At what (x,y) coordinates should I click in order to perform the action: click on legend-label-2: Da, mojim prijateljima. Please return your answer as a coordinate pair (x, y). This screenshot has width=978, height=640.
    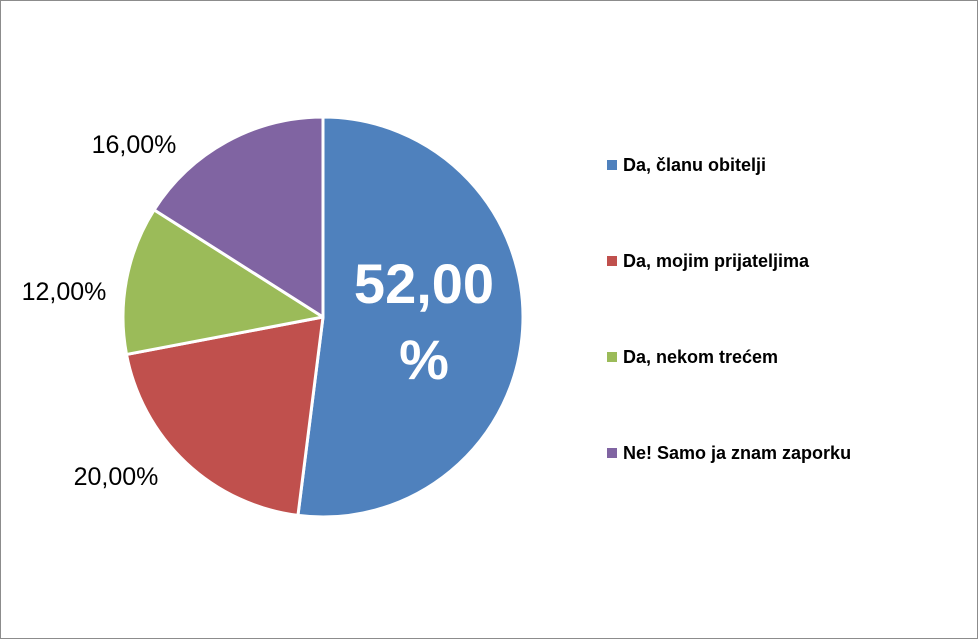
    Looking at the image, I should click on (716, 261).